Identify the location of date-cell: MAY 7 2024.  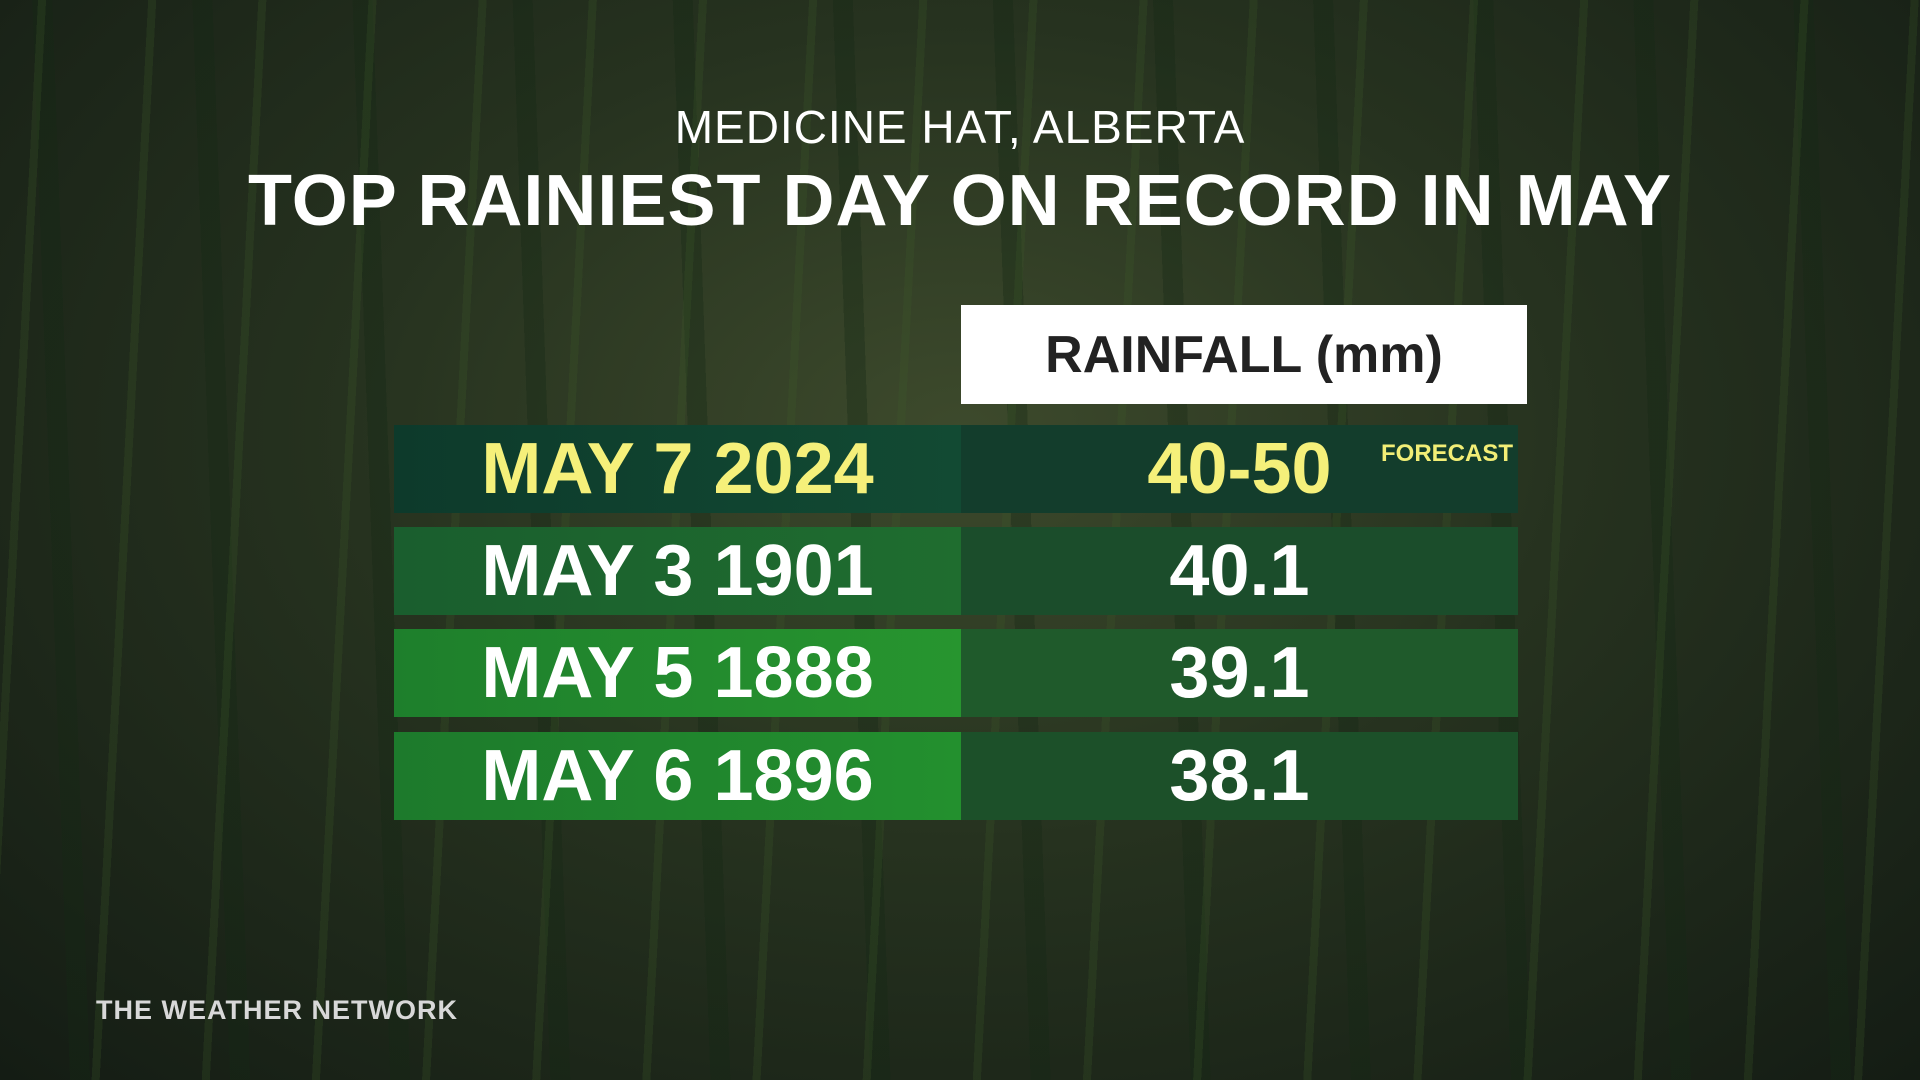
(677, 469).